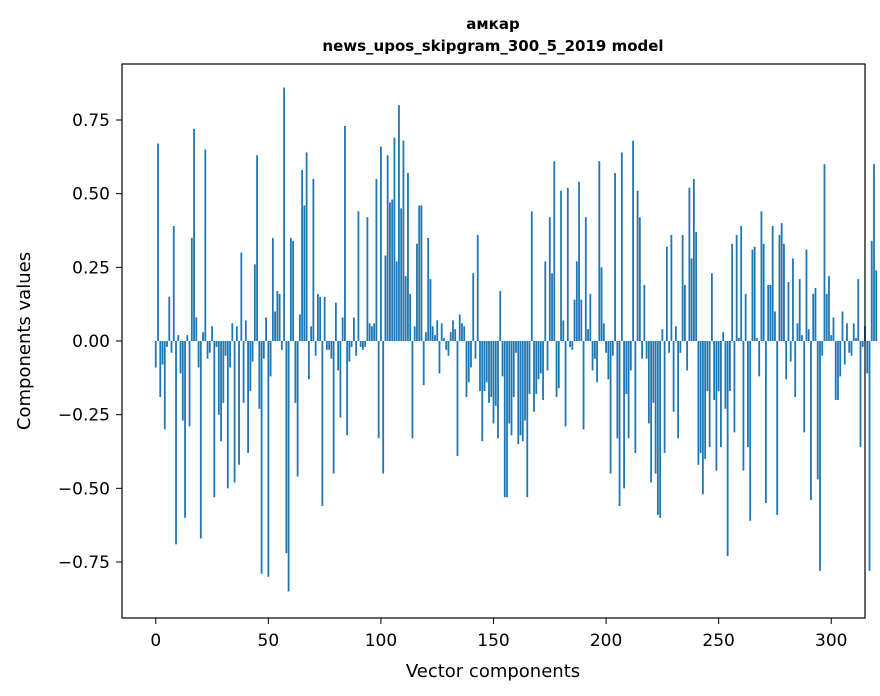  I want to click on x-tick-label-5: 250, so click(718, 641).